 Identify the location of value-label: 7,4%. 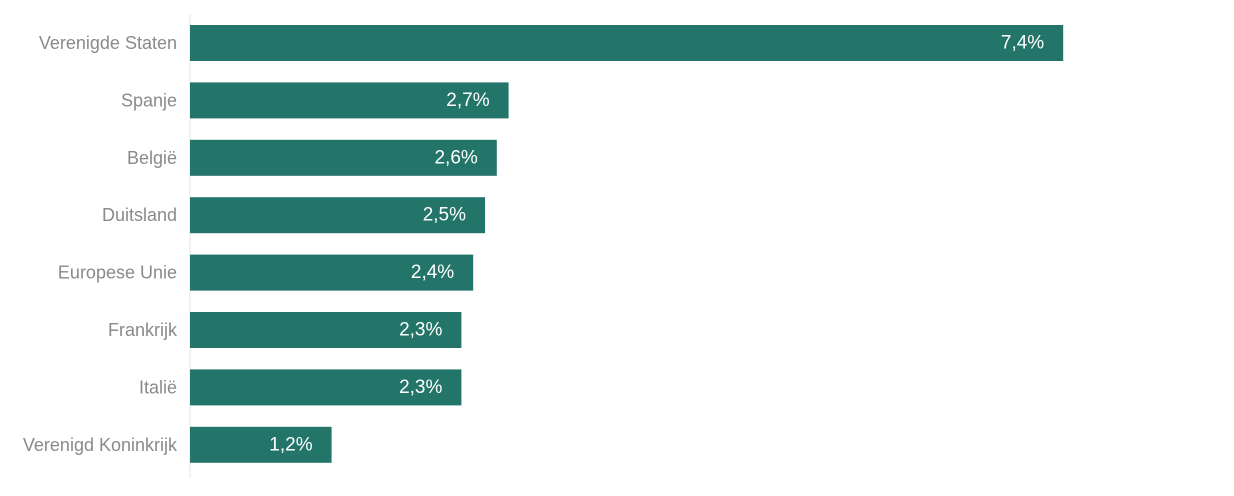
(1022, 43).